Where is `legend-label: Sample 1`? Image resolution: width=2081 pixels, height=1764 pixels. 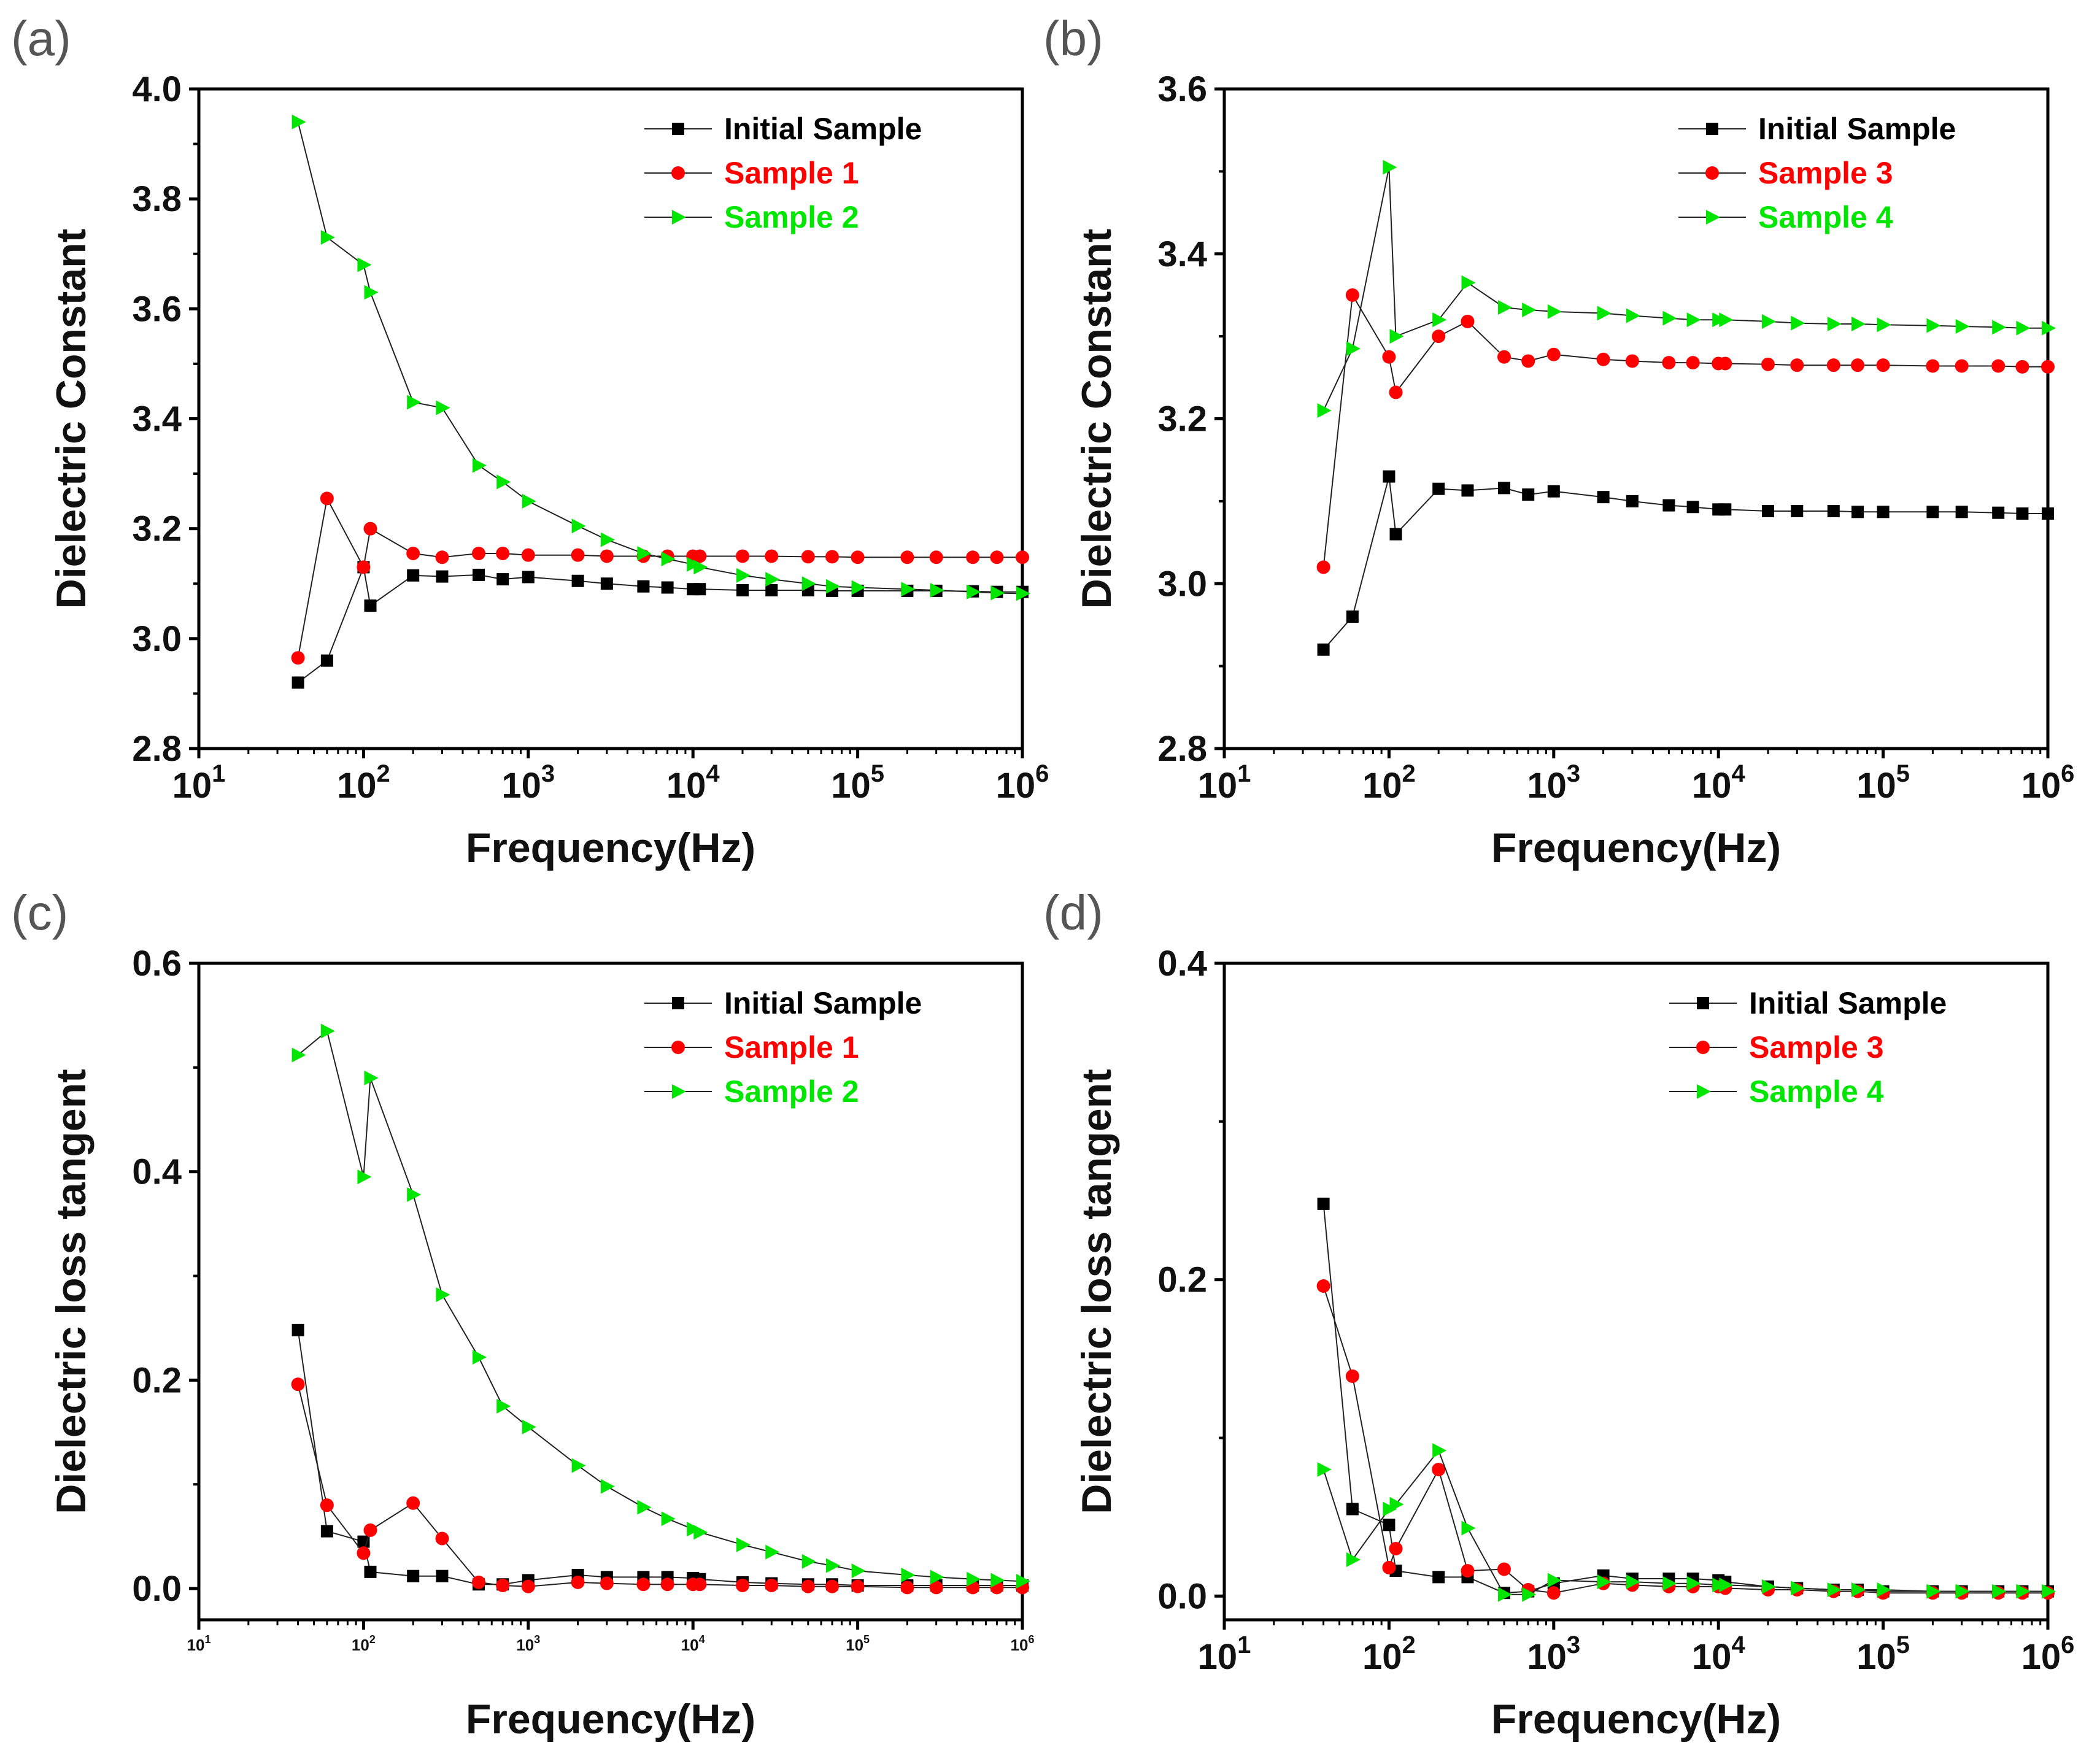
legend-label: Sample 1 is located at coordinates (791, 173).